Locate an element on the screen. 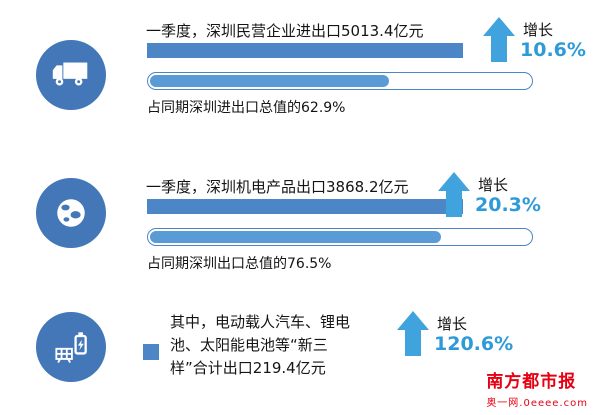 Image resolution: width=600 pixels, height=415 pixels. section2-growth-label: 增长 is located at coordinates (493, 185).